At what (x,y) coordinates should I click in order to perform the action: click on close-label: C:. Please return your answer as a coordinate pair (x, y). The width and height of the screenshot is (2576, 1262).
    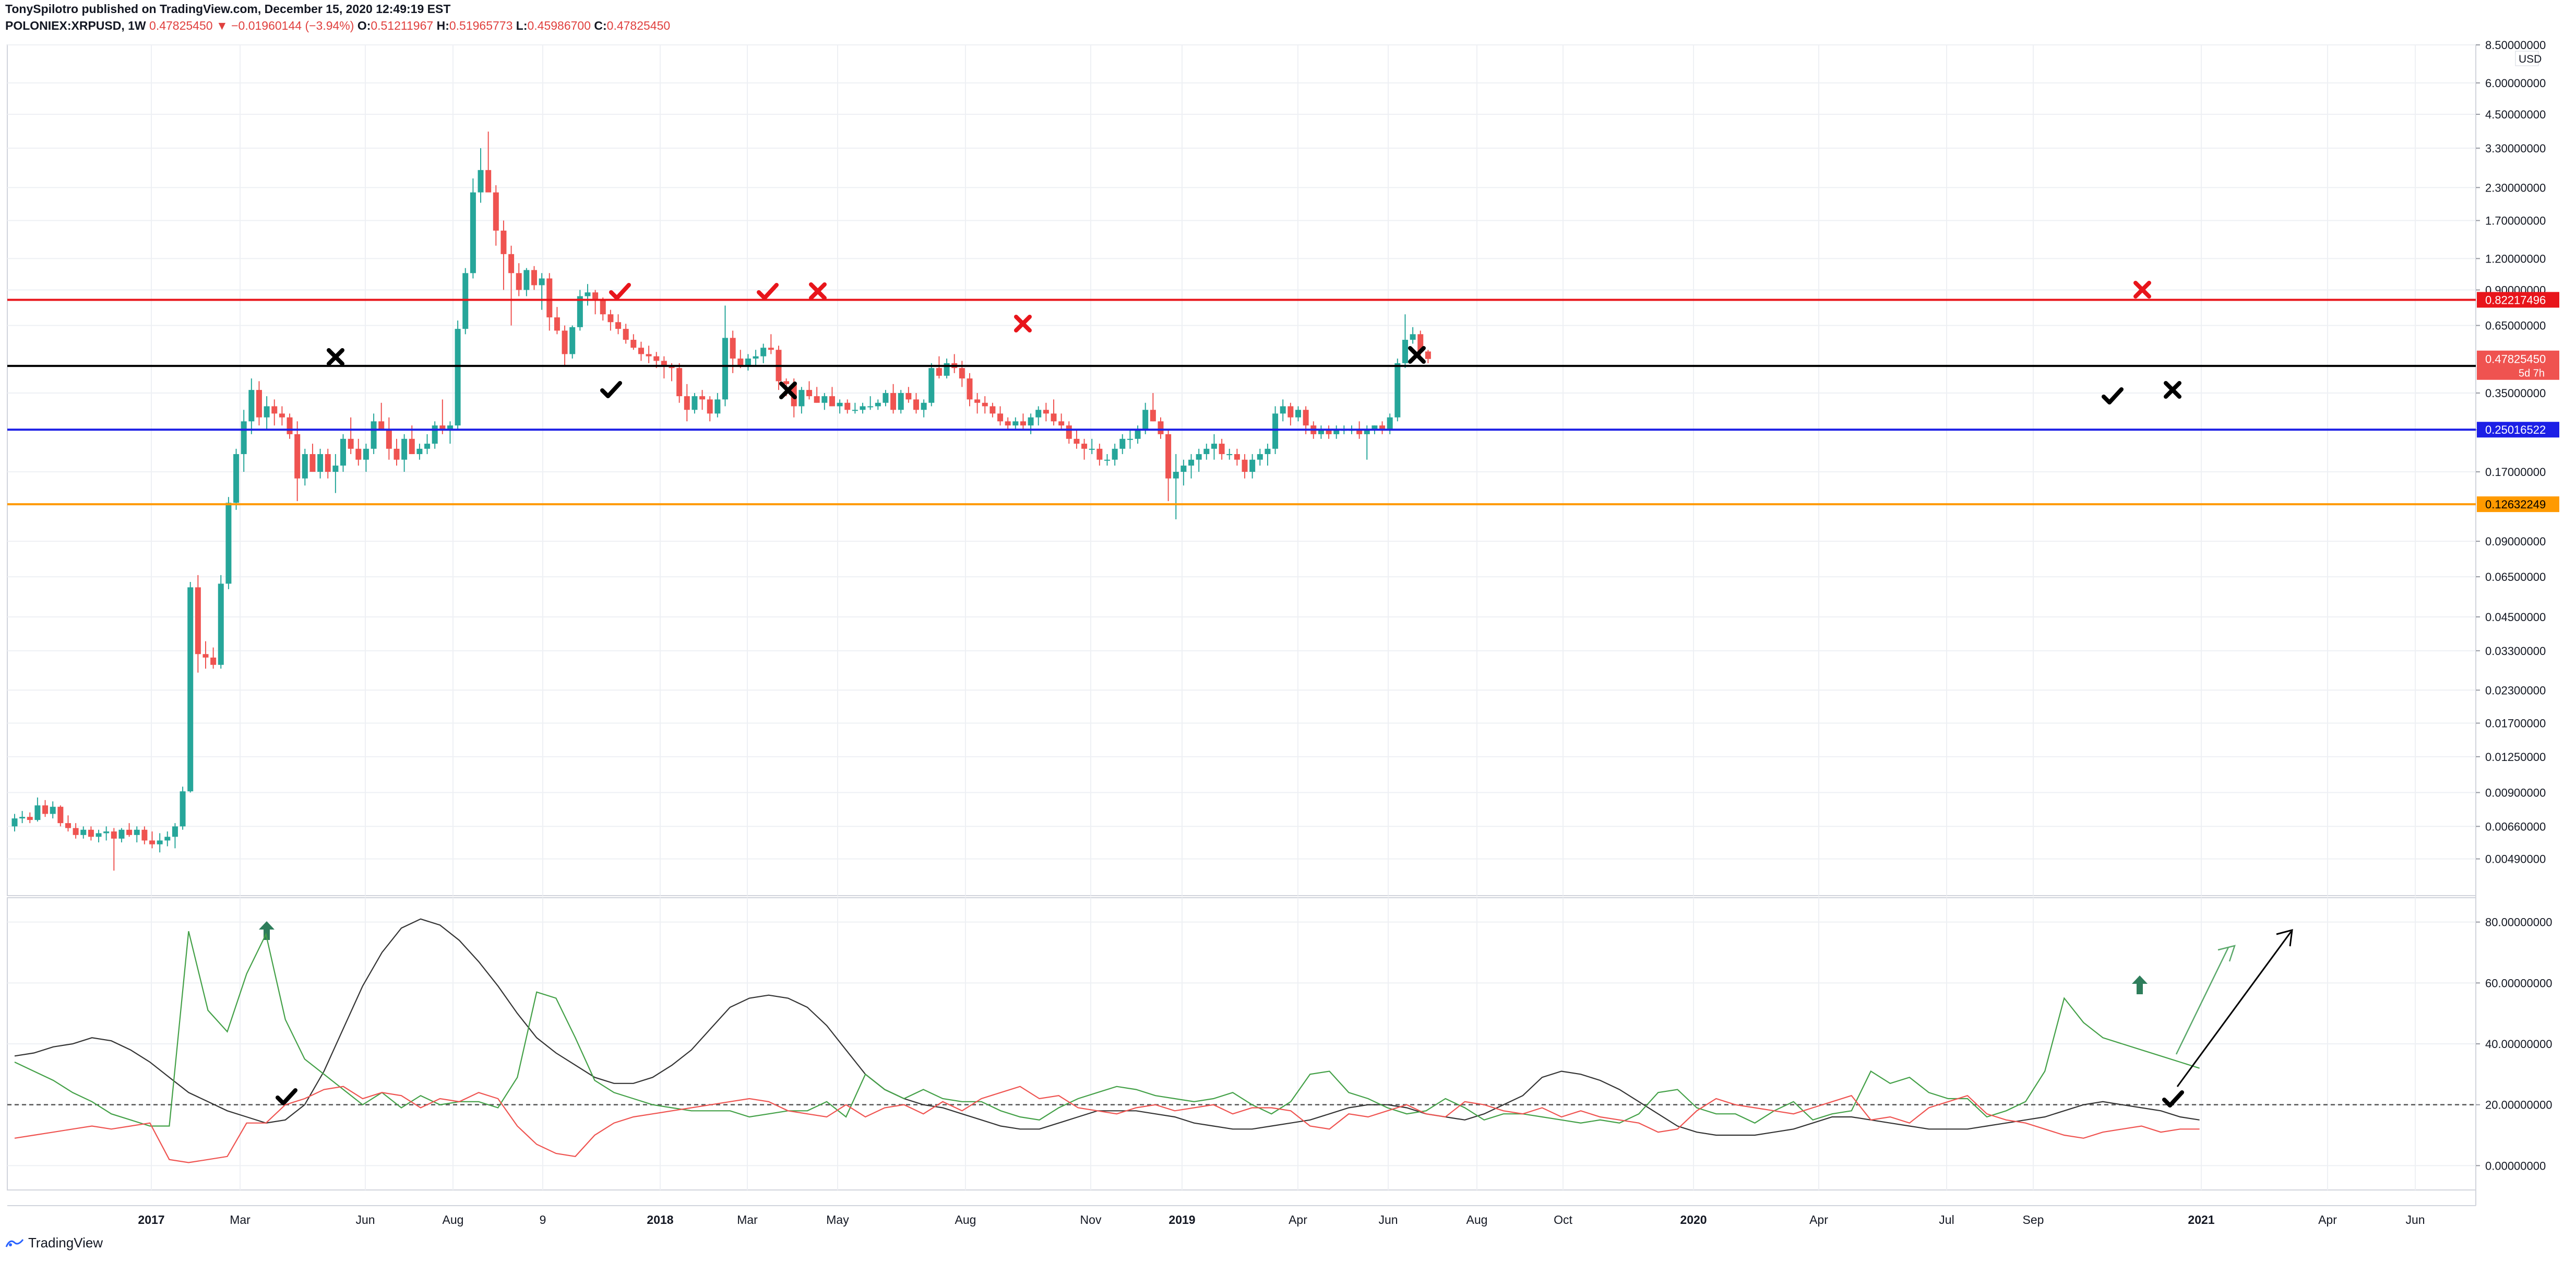
    Looking at the image, I should click on (601, 25).